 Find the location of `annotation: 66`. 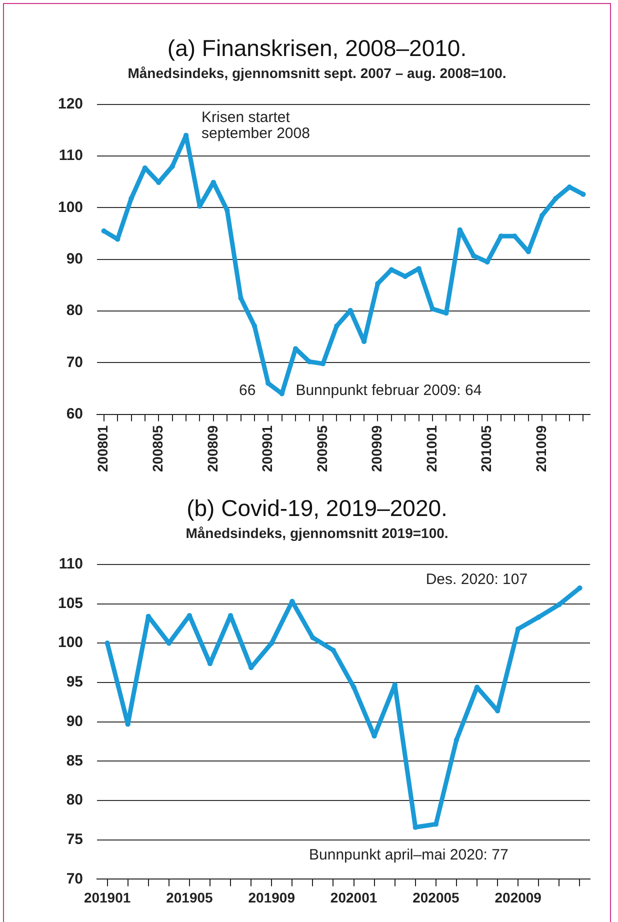

annotation: 66 is located at coordinates (247, 390).